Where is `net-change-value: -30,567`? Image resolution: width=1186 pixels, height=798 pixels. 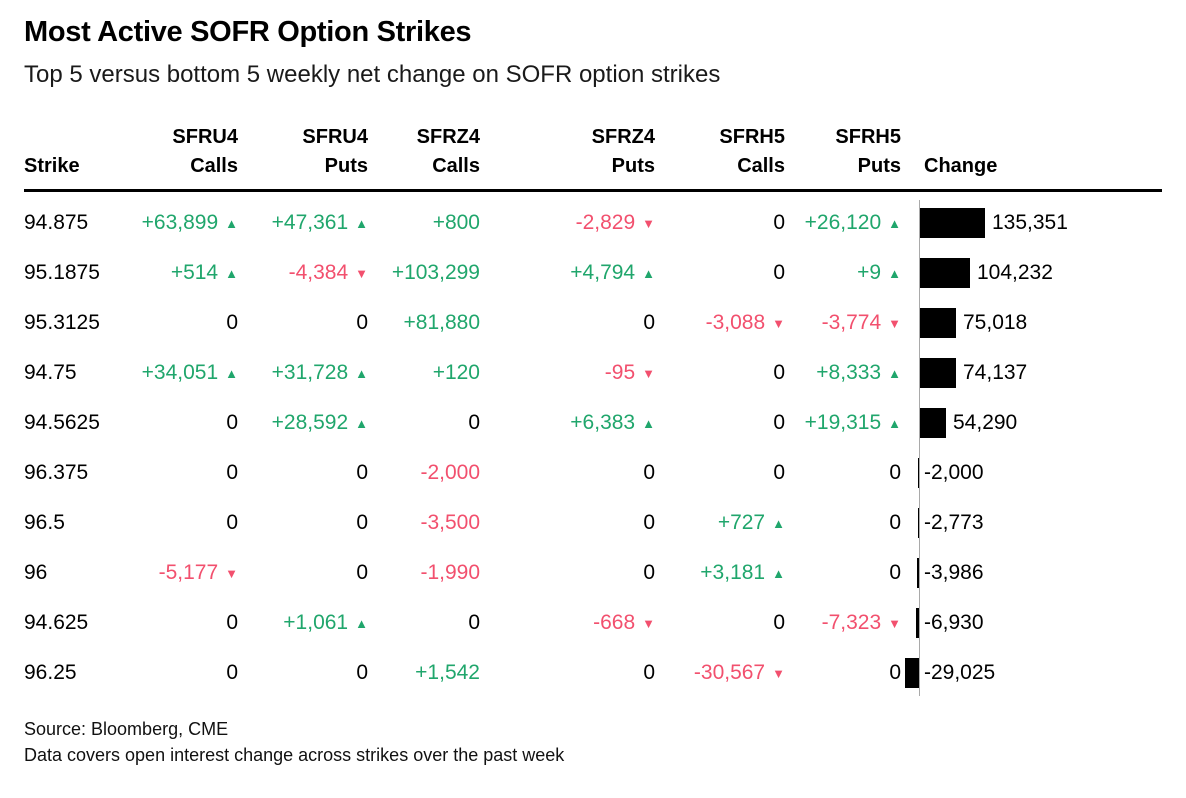 net-change-value: -30,567 is located at coordinates (729, 672).